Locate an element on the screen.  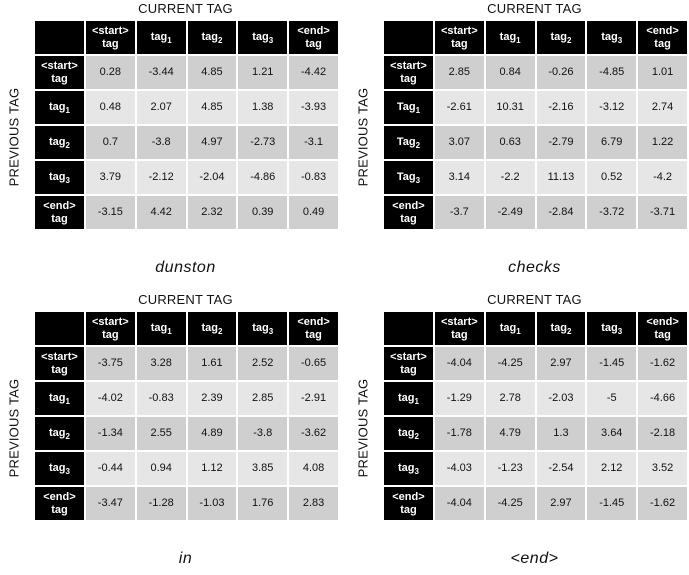
score-cell: -1.34 is located at coordinates (110, 433).